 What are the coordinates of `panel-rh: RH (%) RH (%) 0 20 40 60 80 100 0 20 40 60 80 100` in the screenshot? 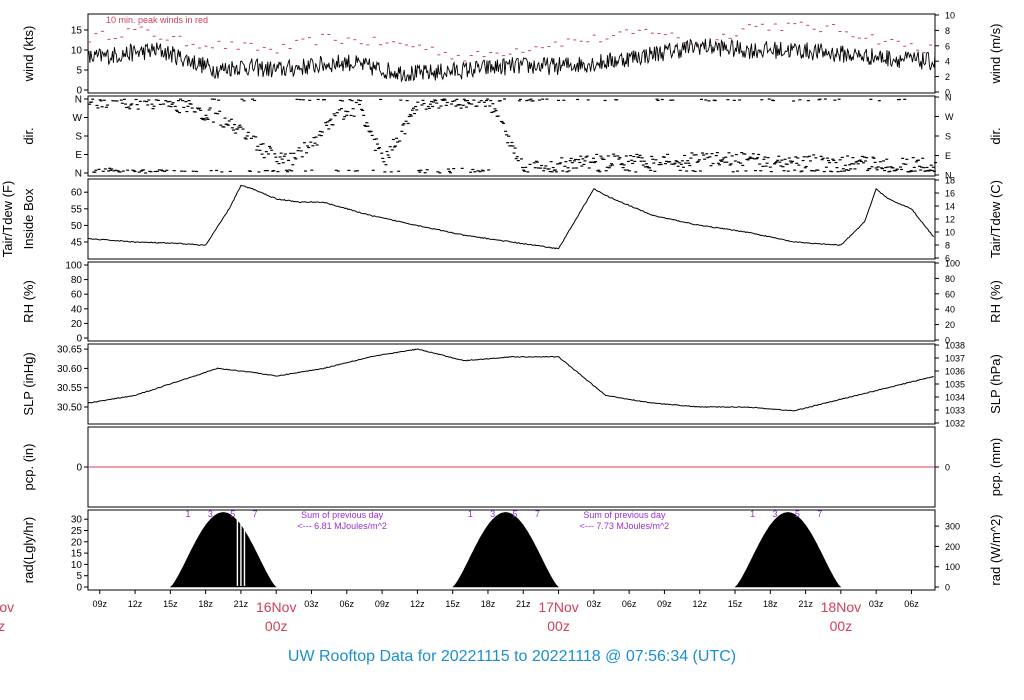 It's located at (512, 302).